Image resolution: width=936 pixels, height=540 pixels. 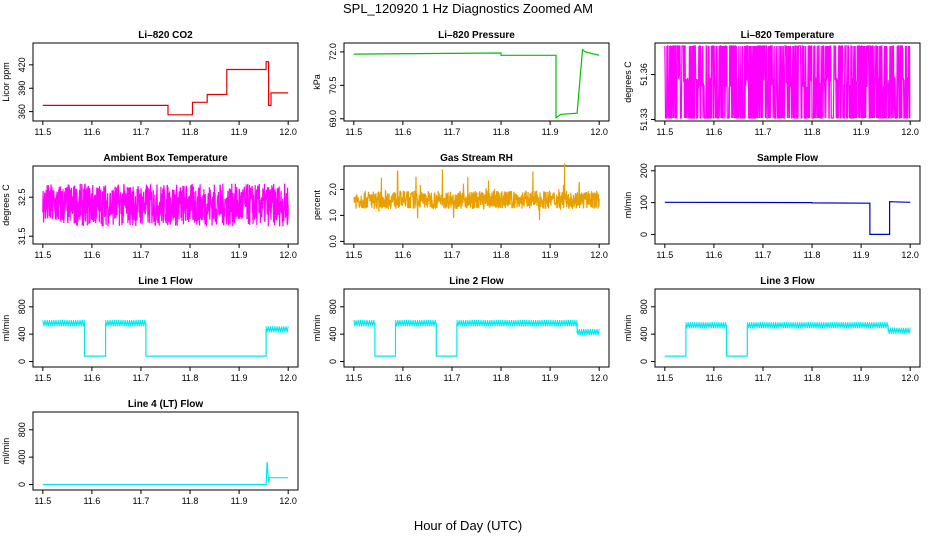 I want to click on y-tick-label: 72.0, so click(x=333, y=52).